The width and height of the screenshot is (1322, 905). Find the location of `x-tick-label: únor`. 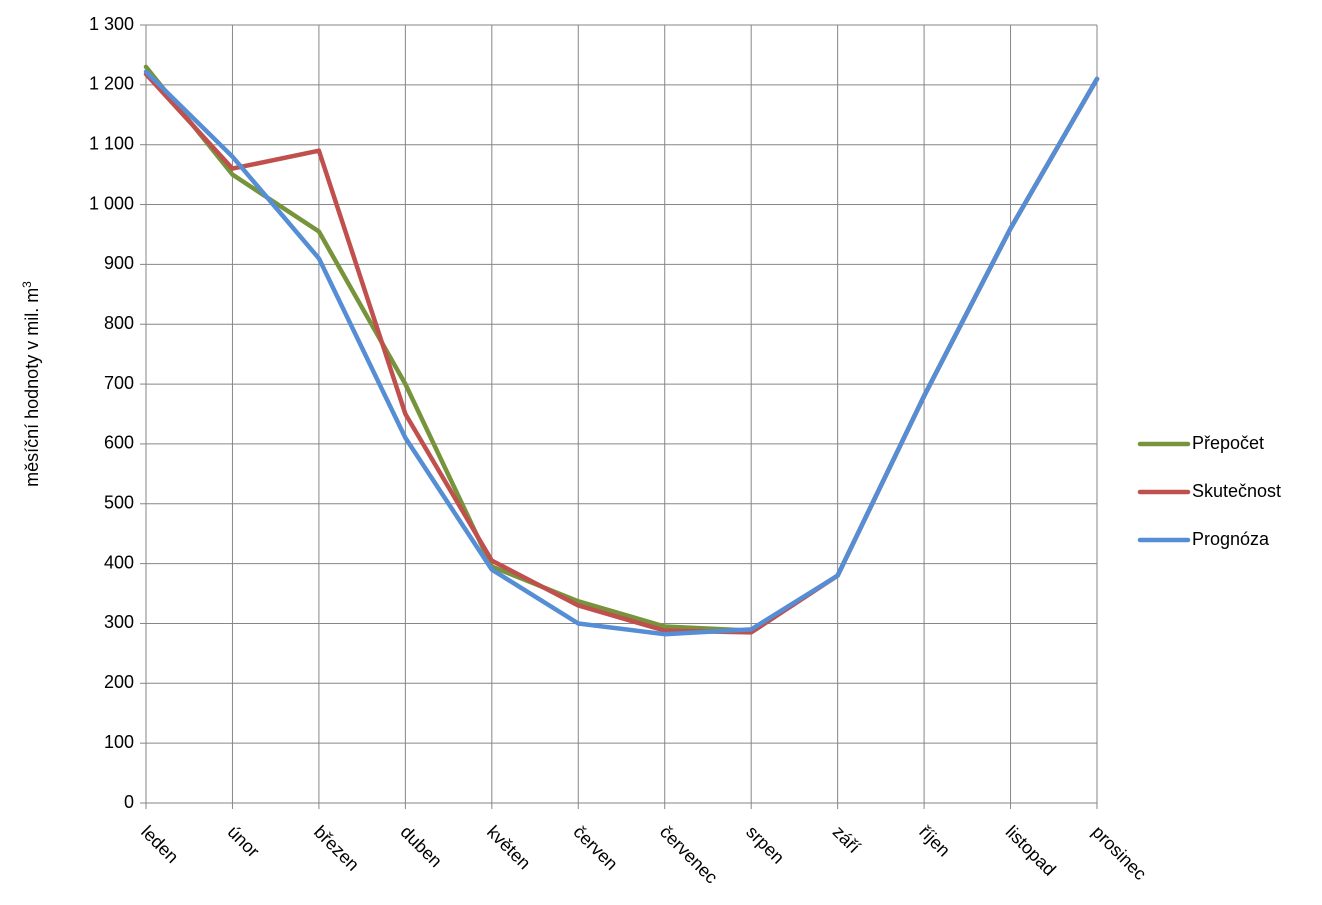

x-tick-label: únor is located at coordinates (244, 842).